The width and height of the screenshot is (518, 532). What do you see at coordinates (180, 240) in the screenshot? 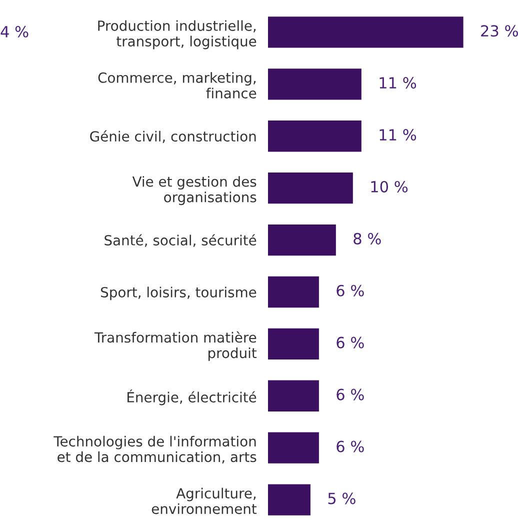
I see `y-tick-label: Santé, social, sécurité` at bounding box center [180, 240].